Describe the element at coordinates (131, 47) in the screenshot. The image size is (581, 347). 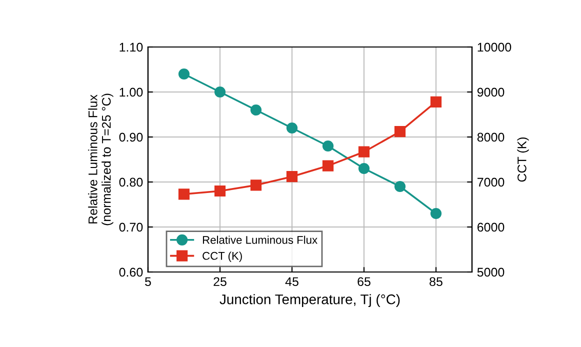
I see `y-tick-label: 1.10` at that location.